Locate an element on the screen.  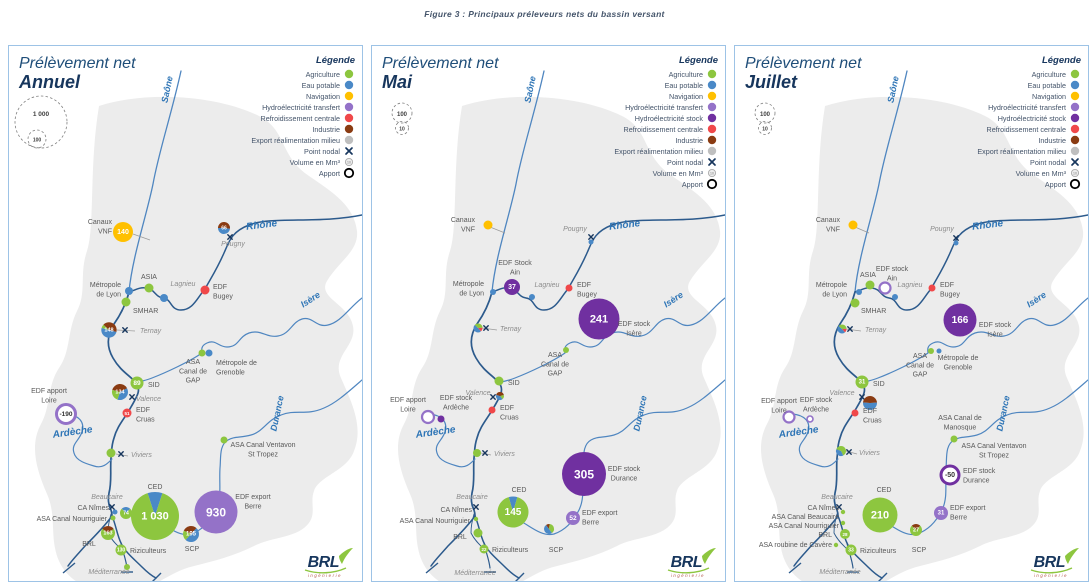
place-label: EDF stock Durance is located at coordinates (979, 476).